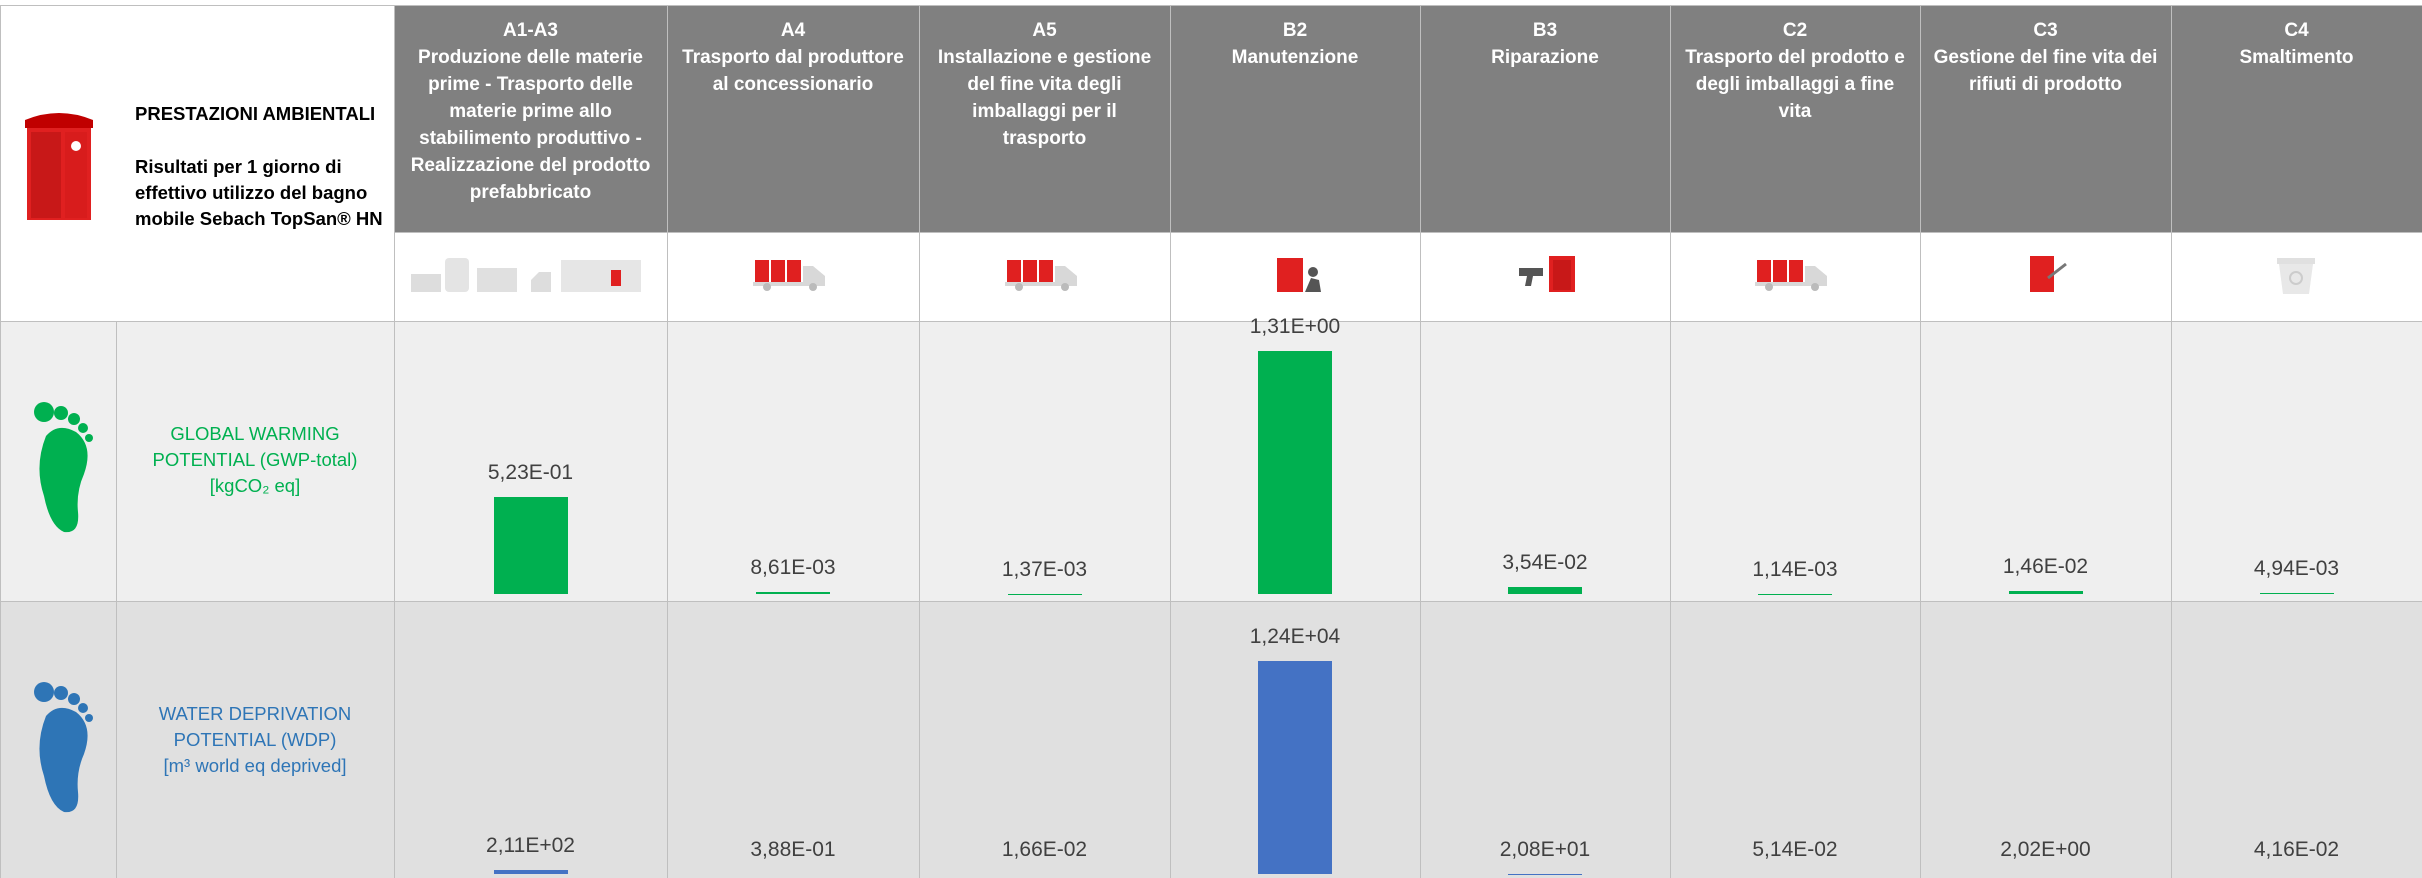  What do you see at coordinates (255, 765) in the screenshot?
I see `indicator-unit: [m³ world eq deprived]` at bounding box center [255, 765].